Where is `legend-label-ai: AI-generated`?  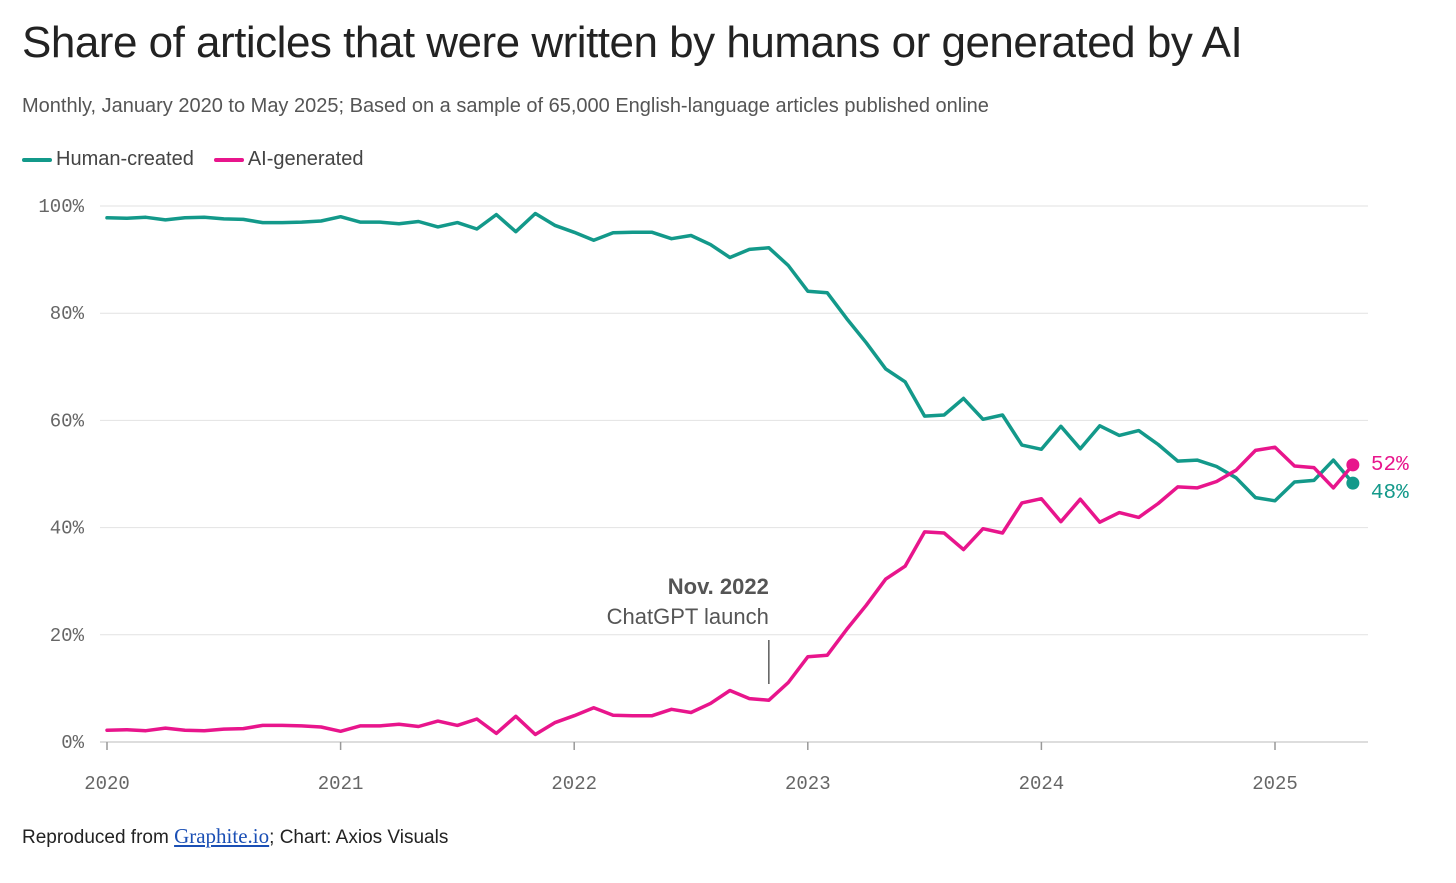
legend-label-ai: AI-generated is located at coordinates (305, 159).